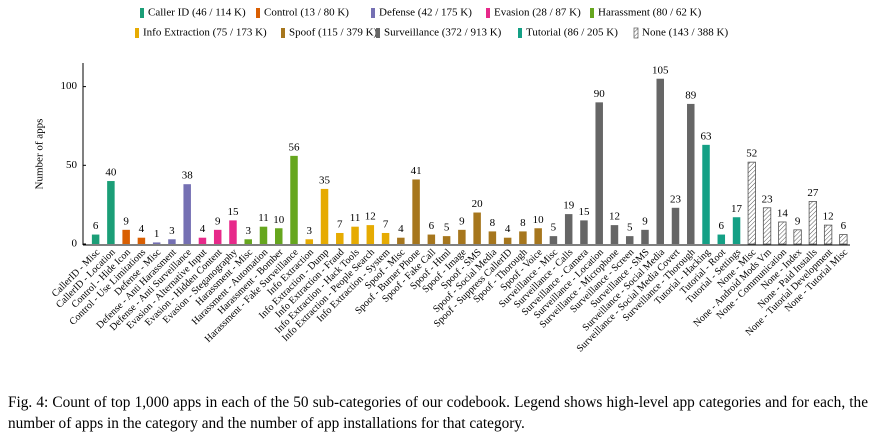 This screenshot has height=441, width=881. I want to click on data-label: 27, so click(813, 193).